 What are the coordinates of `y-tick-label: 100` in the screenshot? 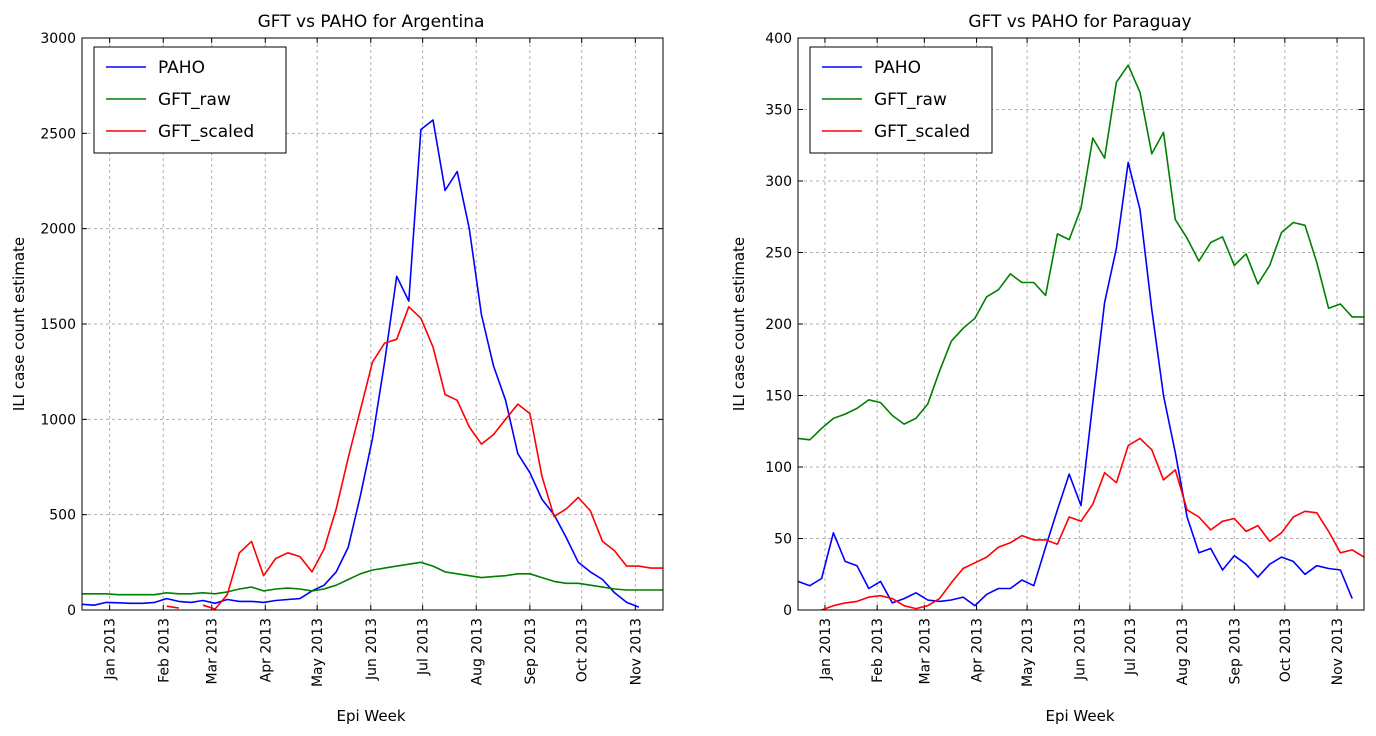 It's located at (778, 468).